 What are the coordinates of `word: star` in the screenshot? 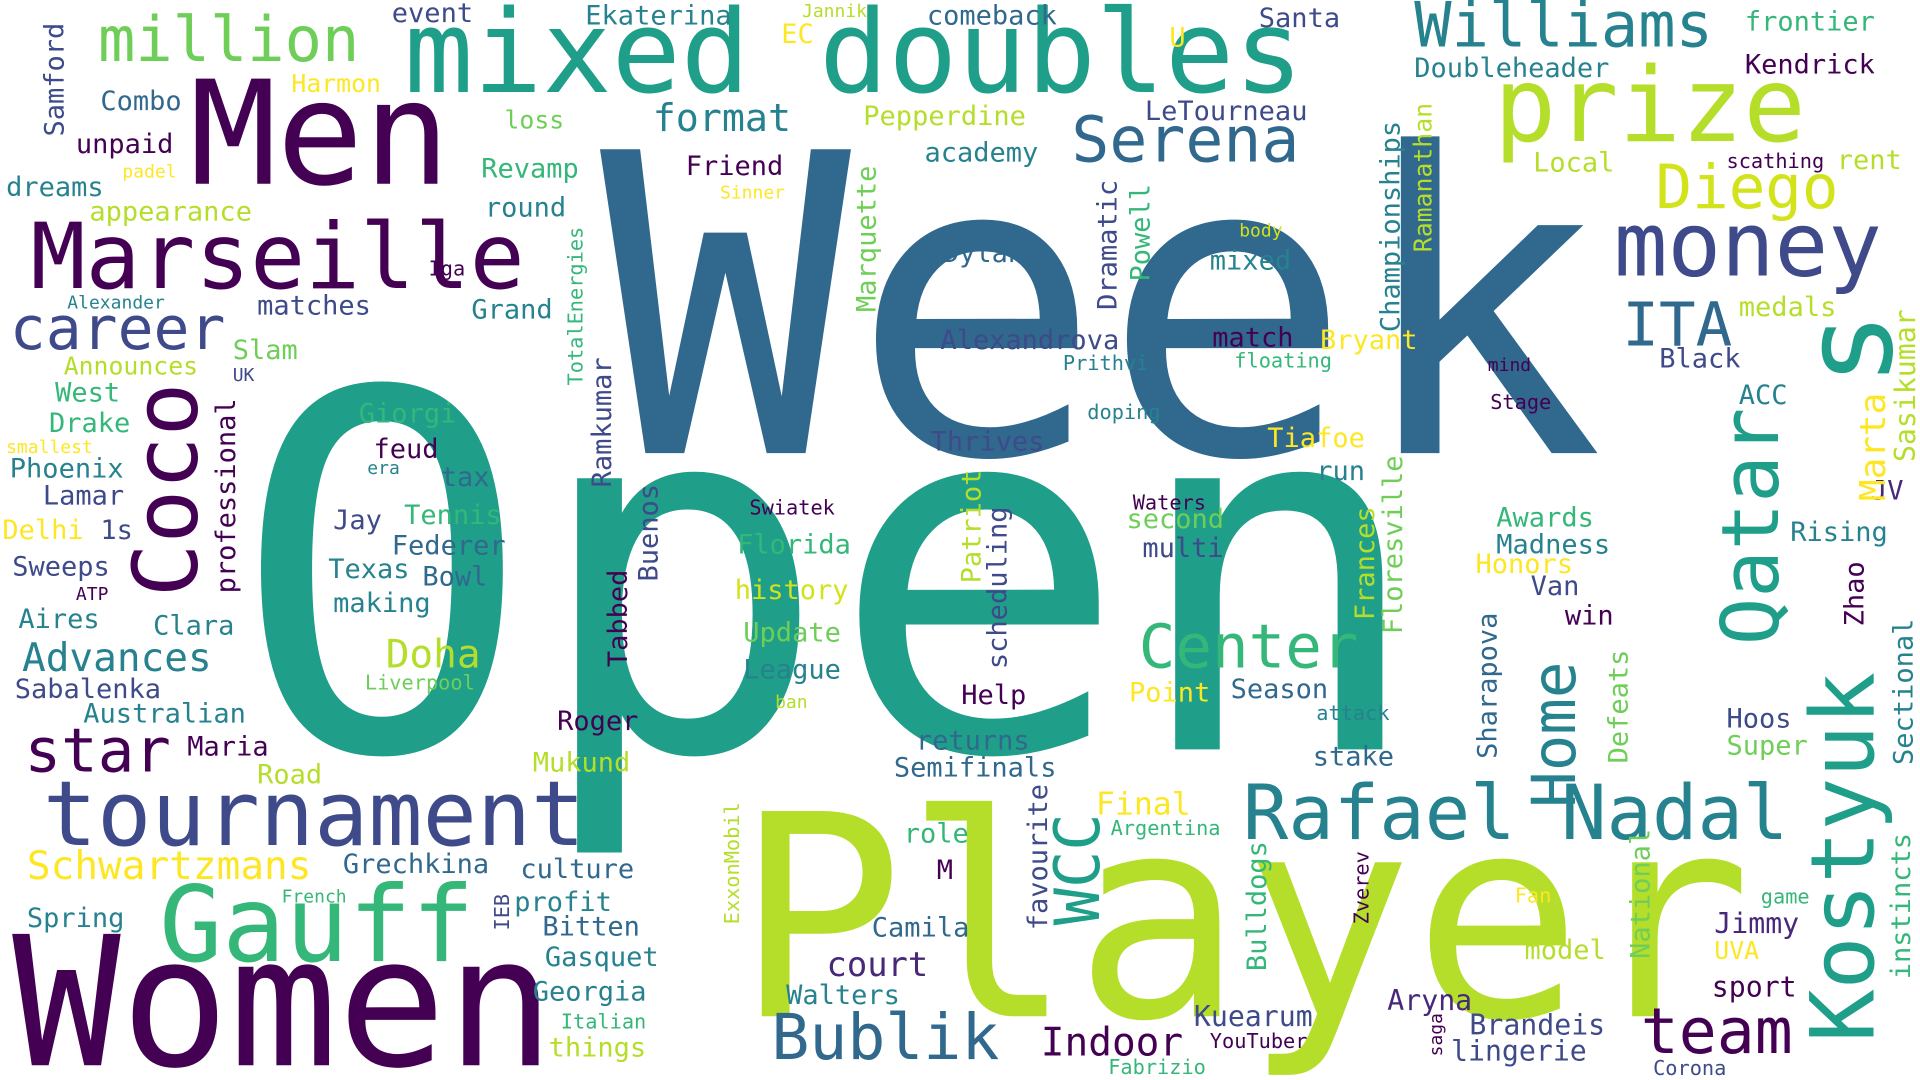 It's located at (98, 751).